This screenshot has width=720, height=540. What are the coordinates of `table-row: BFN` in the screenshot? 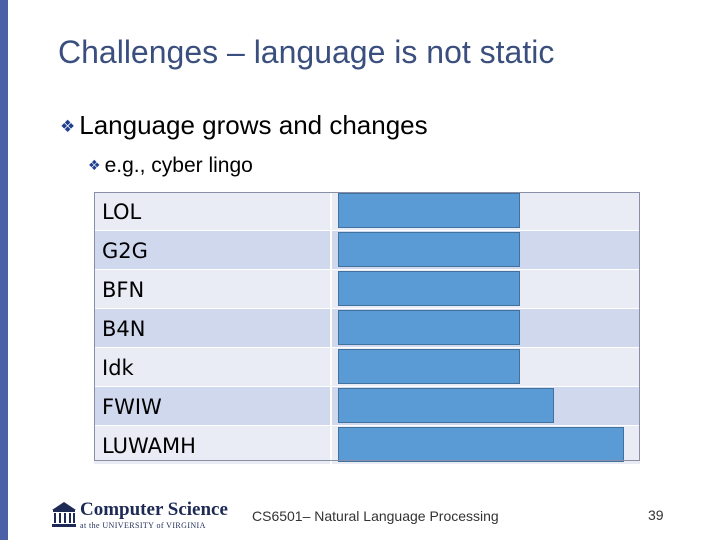 It's located at (367, 289).